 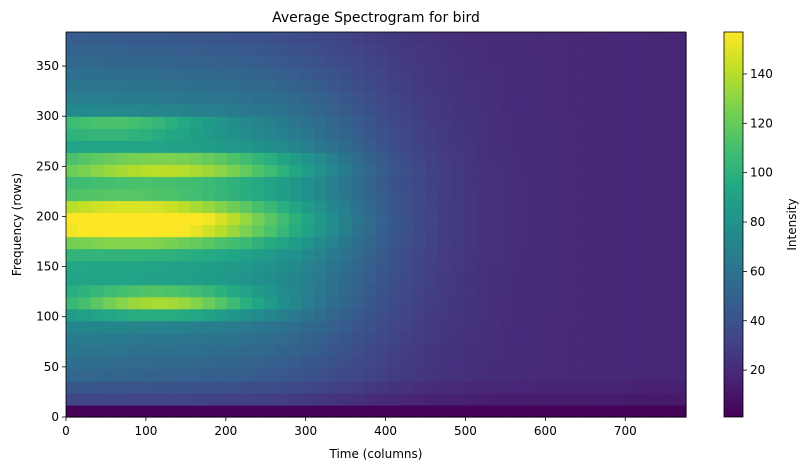 I want to click on colorbar-label: Intensity, so click(x=792, y=224).